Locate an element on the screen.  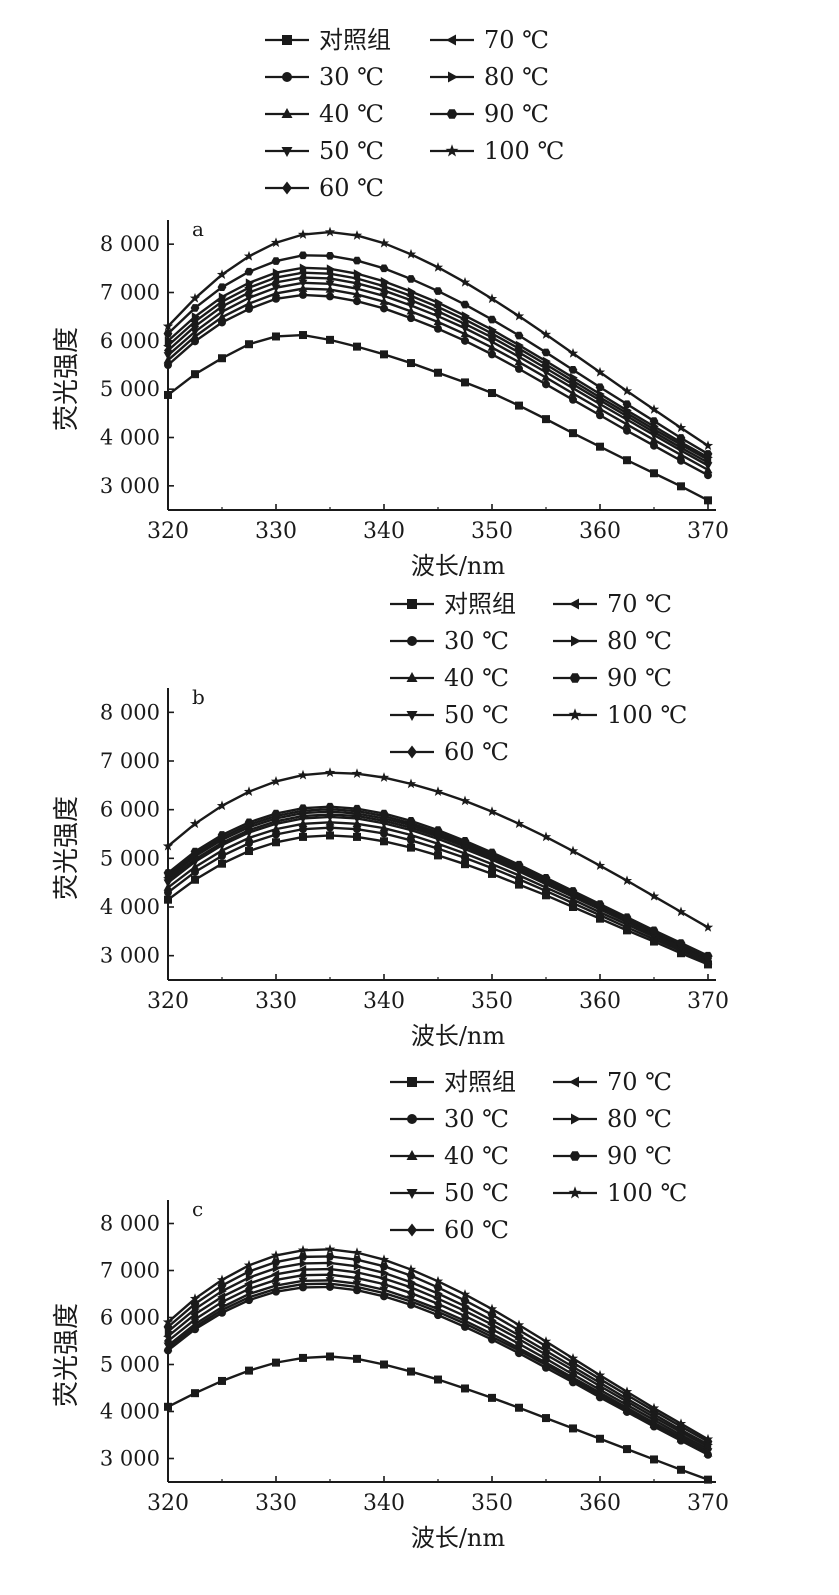
legend-item: 50 ℃ is located at coordinates (449, 715).